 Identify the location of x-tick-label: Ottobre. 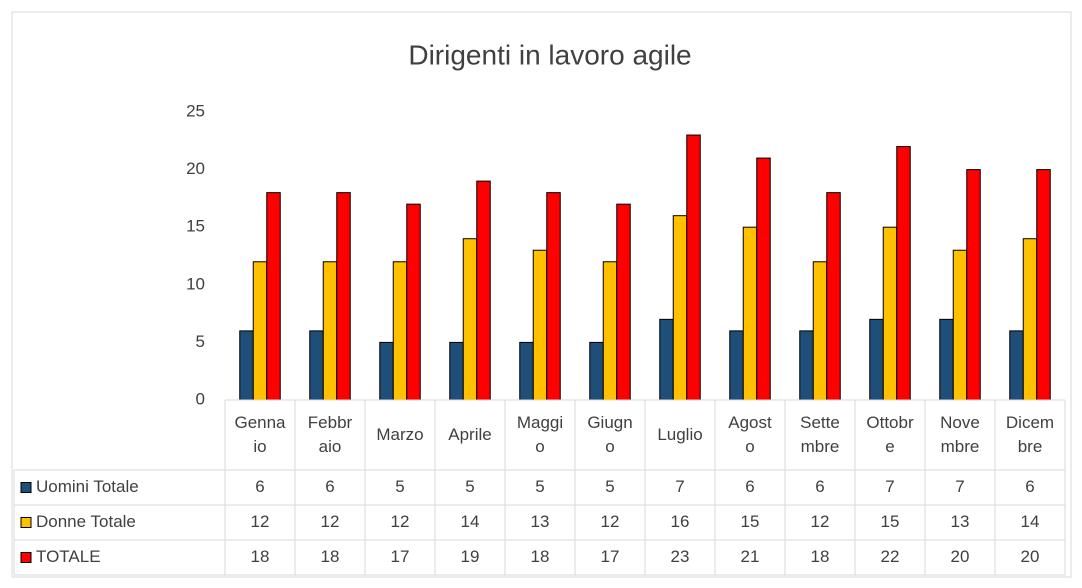
(890, 434).